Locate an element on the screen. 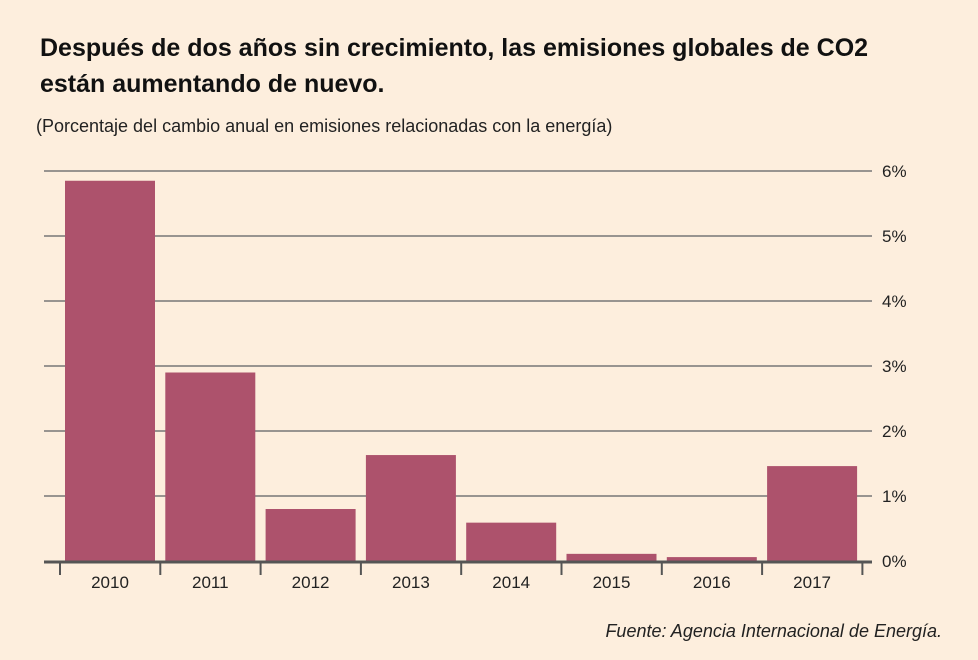  y-axis-labels: 0% 1% 2% 3% 4% 5% 6% is located at coordinates (894, 366).